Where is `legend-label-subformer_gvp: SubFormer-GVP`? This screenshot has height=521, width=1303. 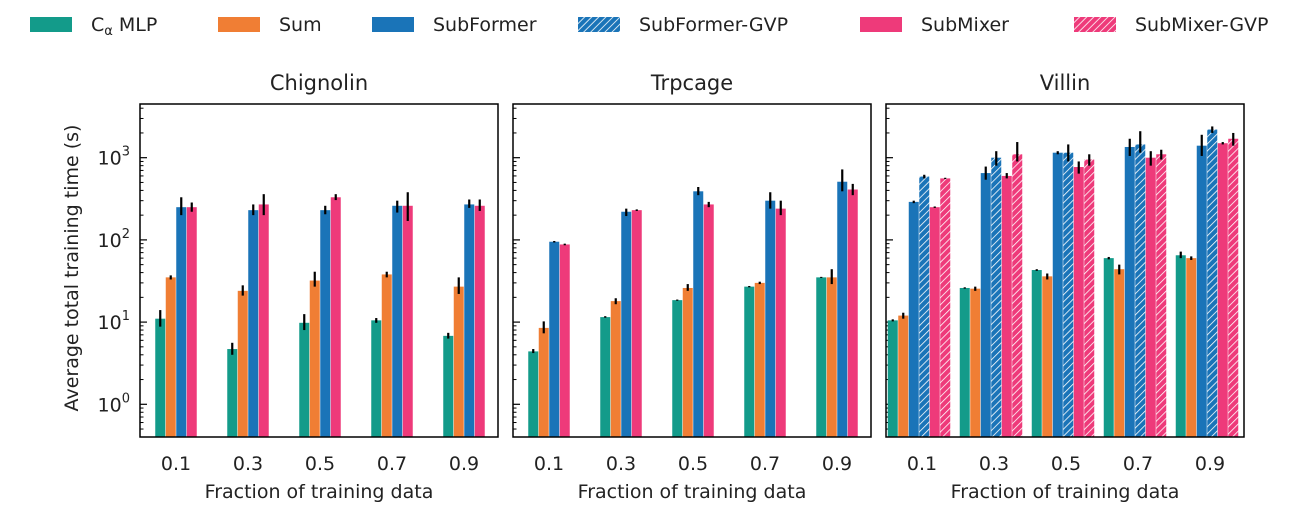 legend-label-subformer_gvp: SubFormer-GVP is located at coordinates (713, 25).